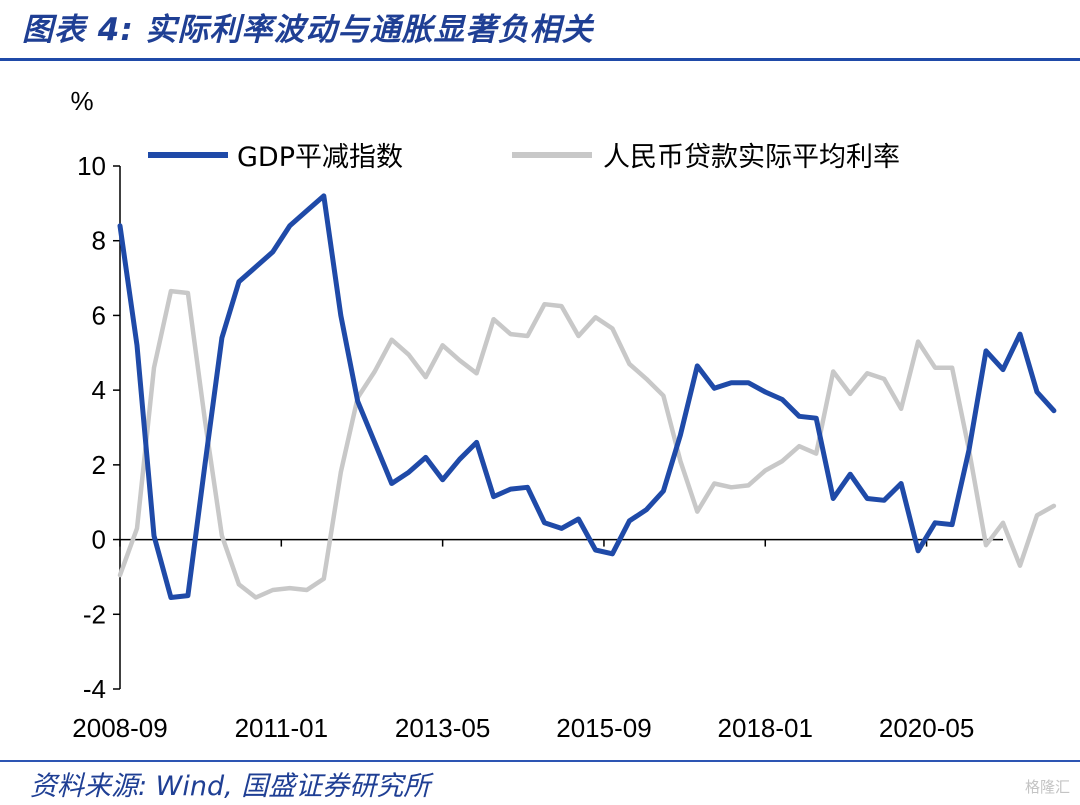  What do you see at coordinates (94, 614) in the screenshot?
I see `y-tick-label: -2` at bounding box center [94, 614].